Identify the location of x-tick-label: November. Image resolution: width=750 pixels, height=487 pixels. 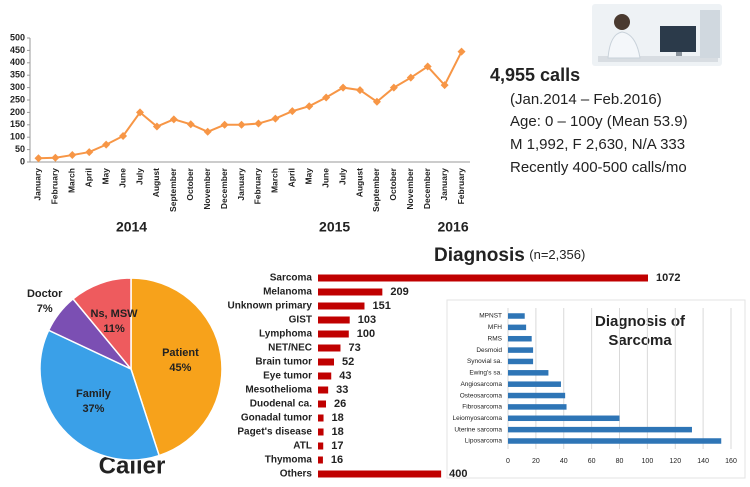
(410, 188).